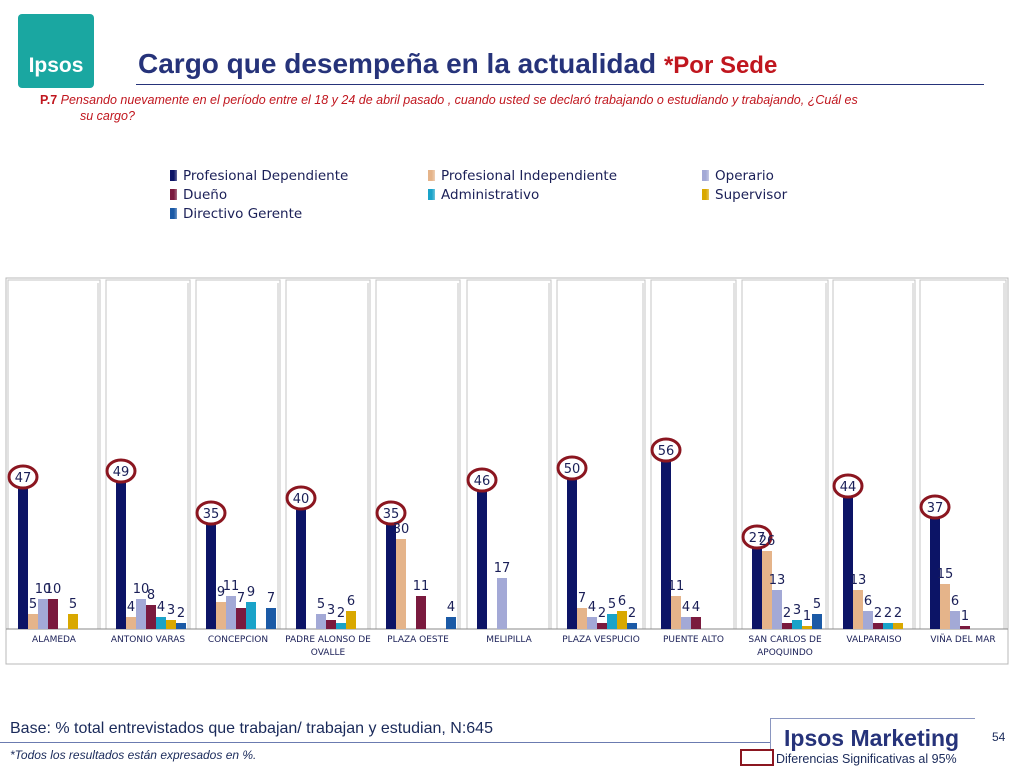 The width and height of the screenshot is (1024, 768). What do you see at coordinates (56, 65) in the screenshot?
I see `logo-text: Ipsos` at bounding box center [56, 65].